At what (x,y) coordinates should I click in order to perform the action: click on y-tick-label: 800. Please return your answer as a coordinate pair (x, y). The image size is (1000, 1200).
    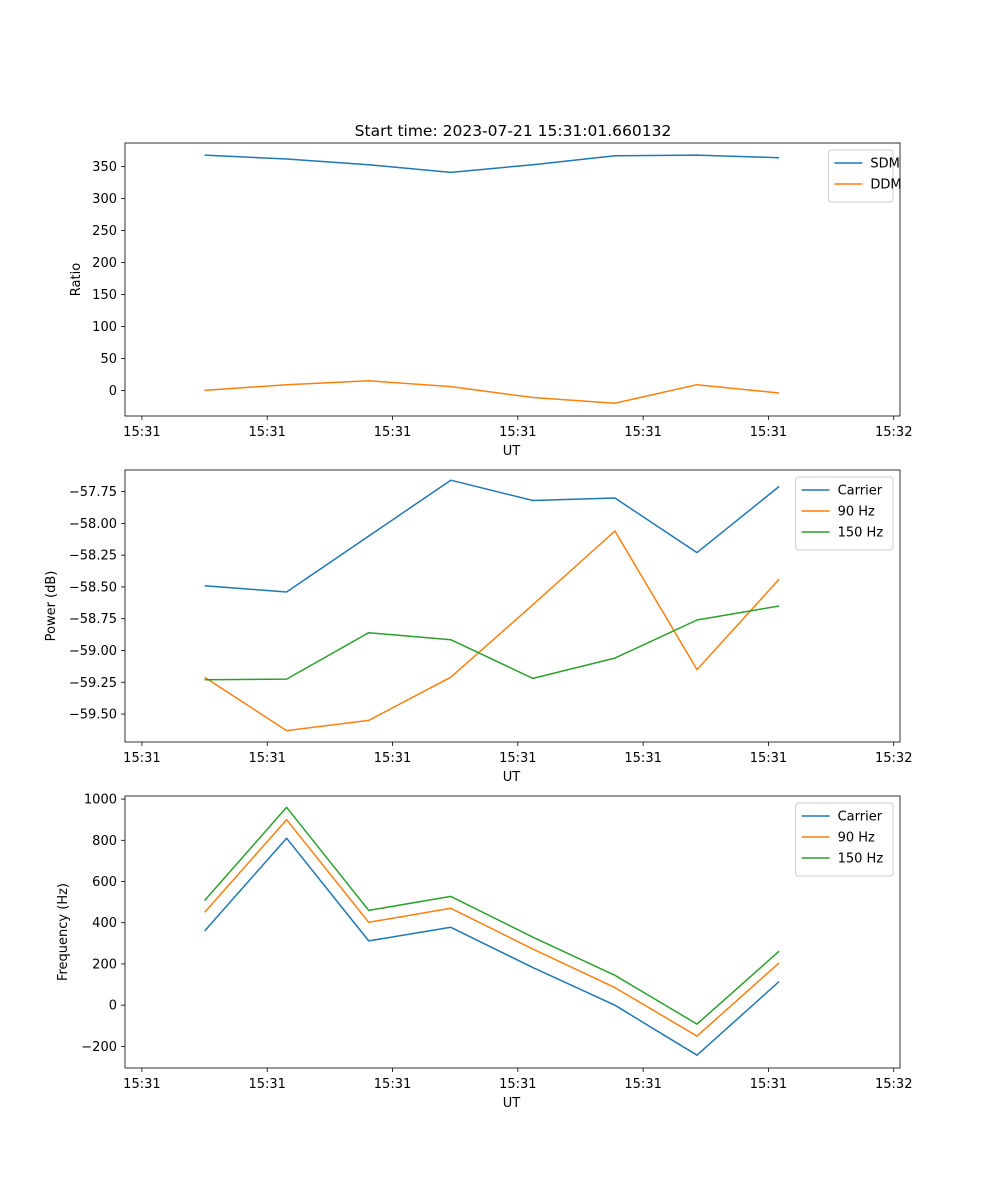
    Looking at the image, I should click on (104, 841).